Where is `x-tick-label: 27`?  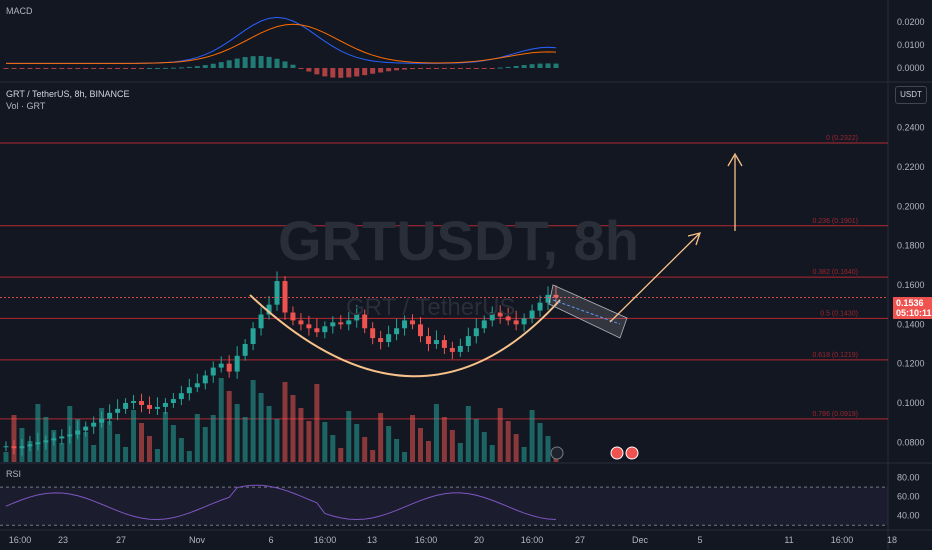 x-tick-label: 27 is located at coordinates (121, 540).